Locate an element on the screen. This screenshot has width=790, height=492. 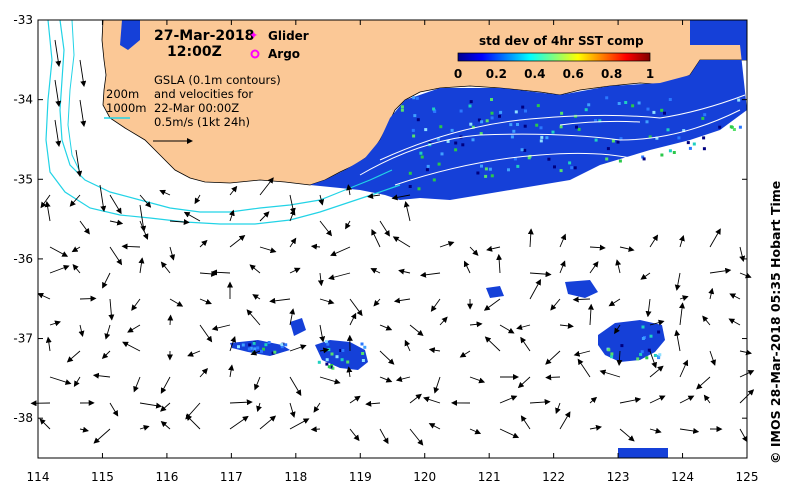
glider-label: Glider is located at coordinates (288, 36).